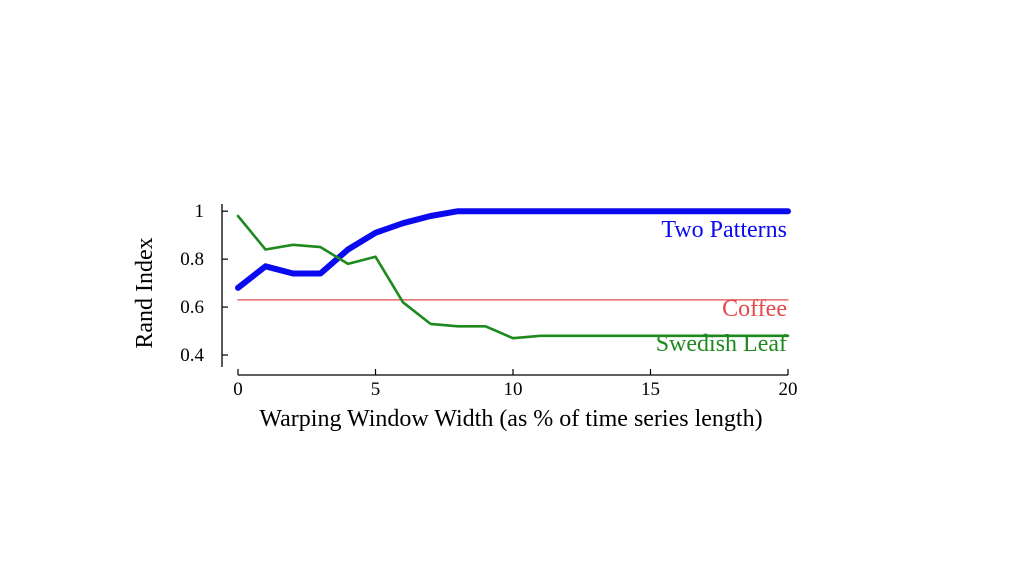 Image resolution: width=1024 pixels, height=576 pixels. What do you see at coordinates (192, 307) in the screenshot?
I see `y-tick-label: 0.6` at bounding box center [192, 307].